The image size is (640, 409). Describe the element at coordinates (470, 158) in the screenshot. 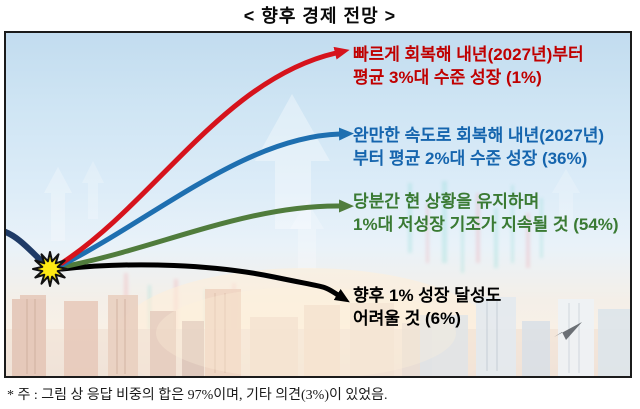

I see `label-line: 부터 평균 2%대 수준 성장 (36%)` at that location.